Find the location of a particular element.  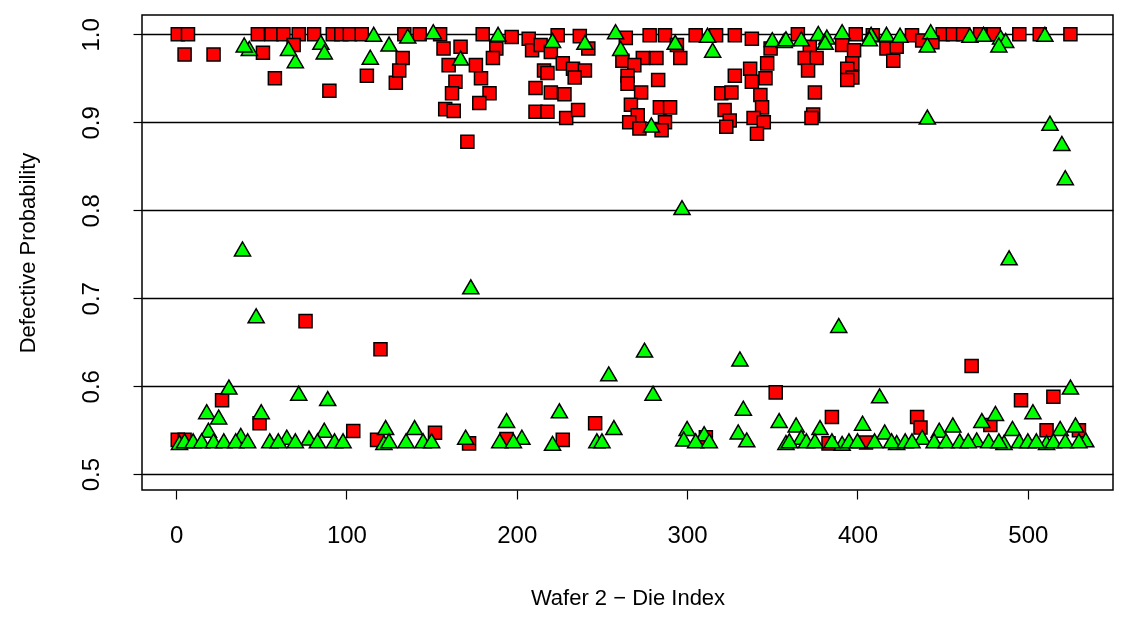

y-tick-label: 0.7 is located at coordinates (90, 299).